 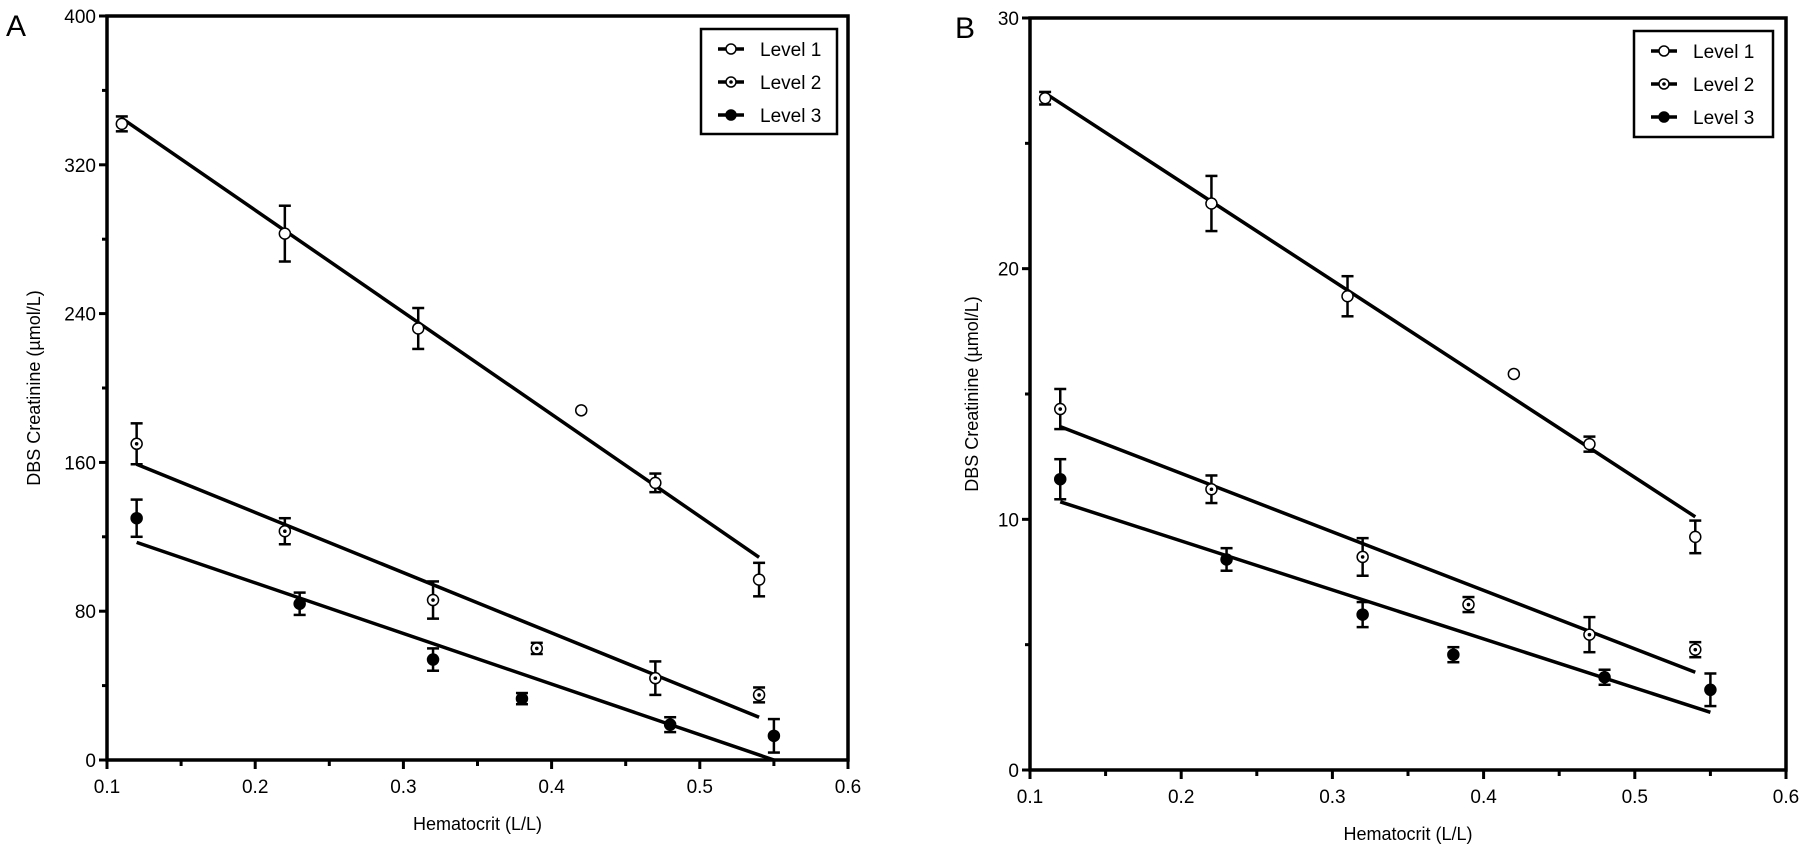 I want to click on y-tick-label: 30, so click(x=1008, y=19).